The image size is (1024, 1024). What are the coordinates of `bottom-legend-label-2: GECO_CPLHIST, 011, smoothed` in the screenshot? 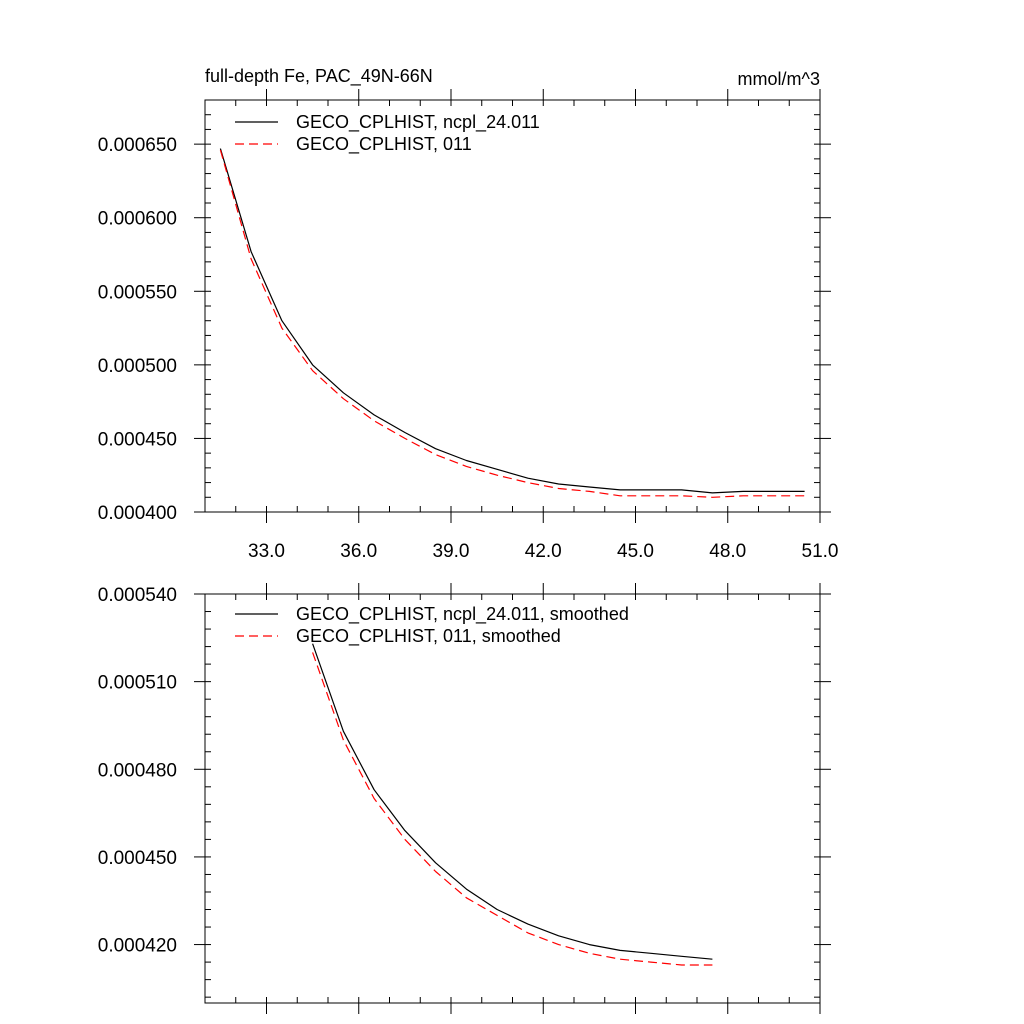 It's located at (428, 636).